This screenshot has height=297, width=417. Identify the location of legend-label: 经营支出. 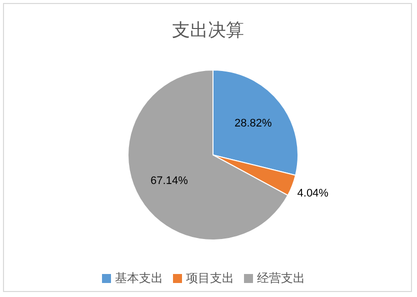
(281, 278).